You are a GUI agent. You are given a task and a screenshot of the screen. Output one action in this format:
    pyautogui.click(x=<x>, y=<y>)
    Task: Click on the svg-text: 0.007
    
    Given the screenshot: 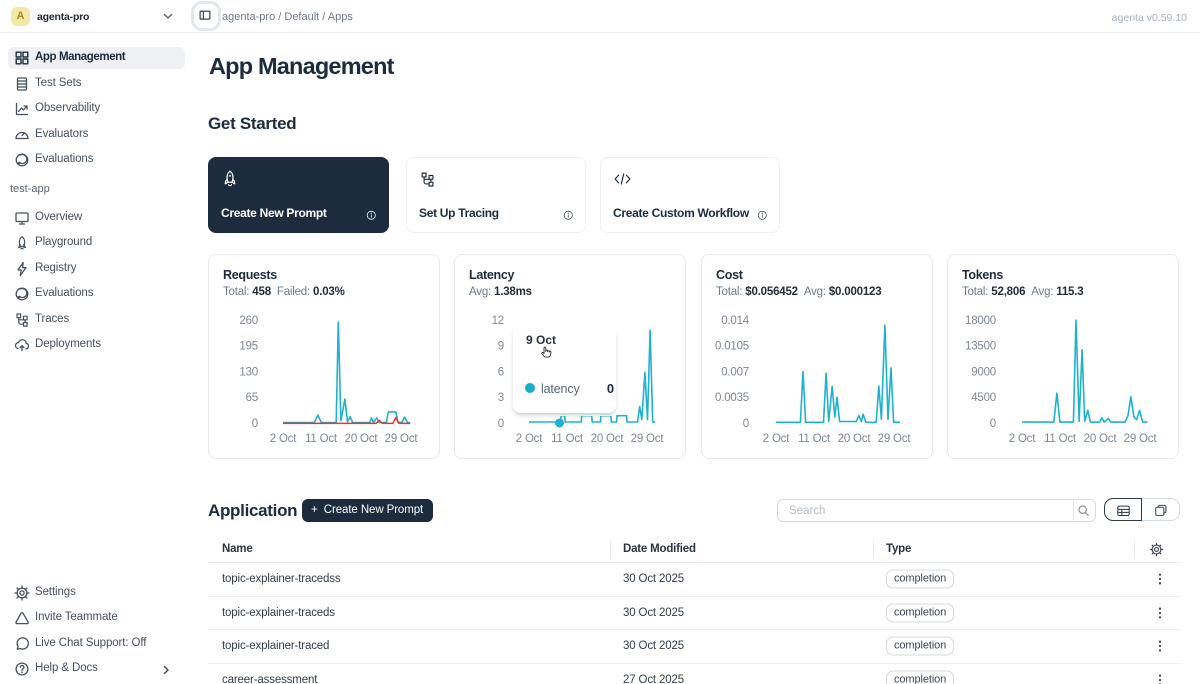 What is the action you would take?
    pyautogui.click(x=735, y=373)
    